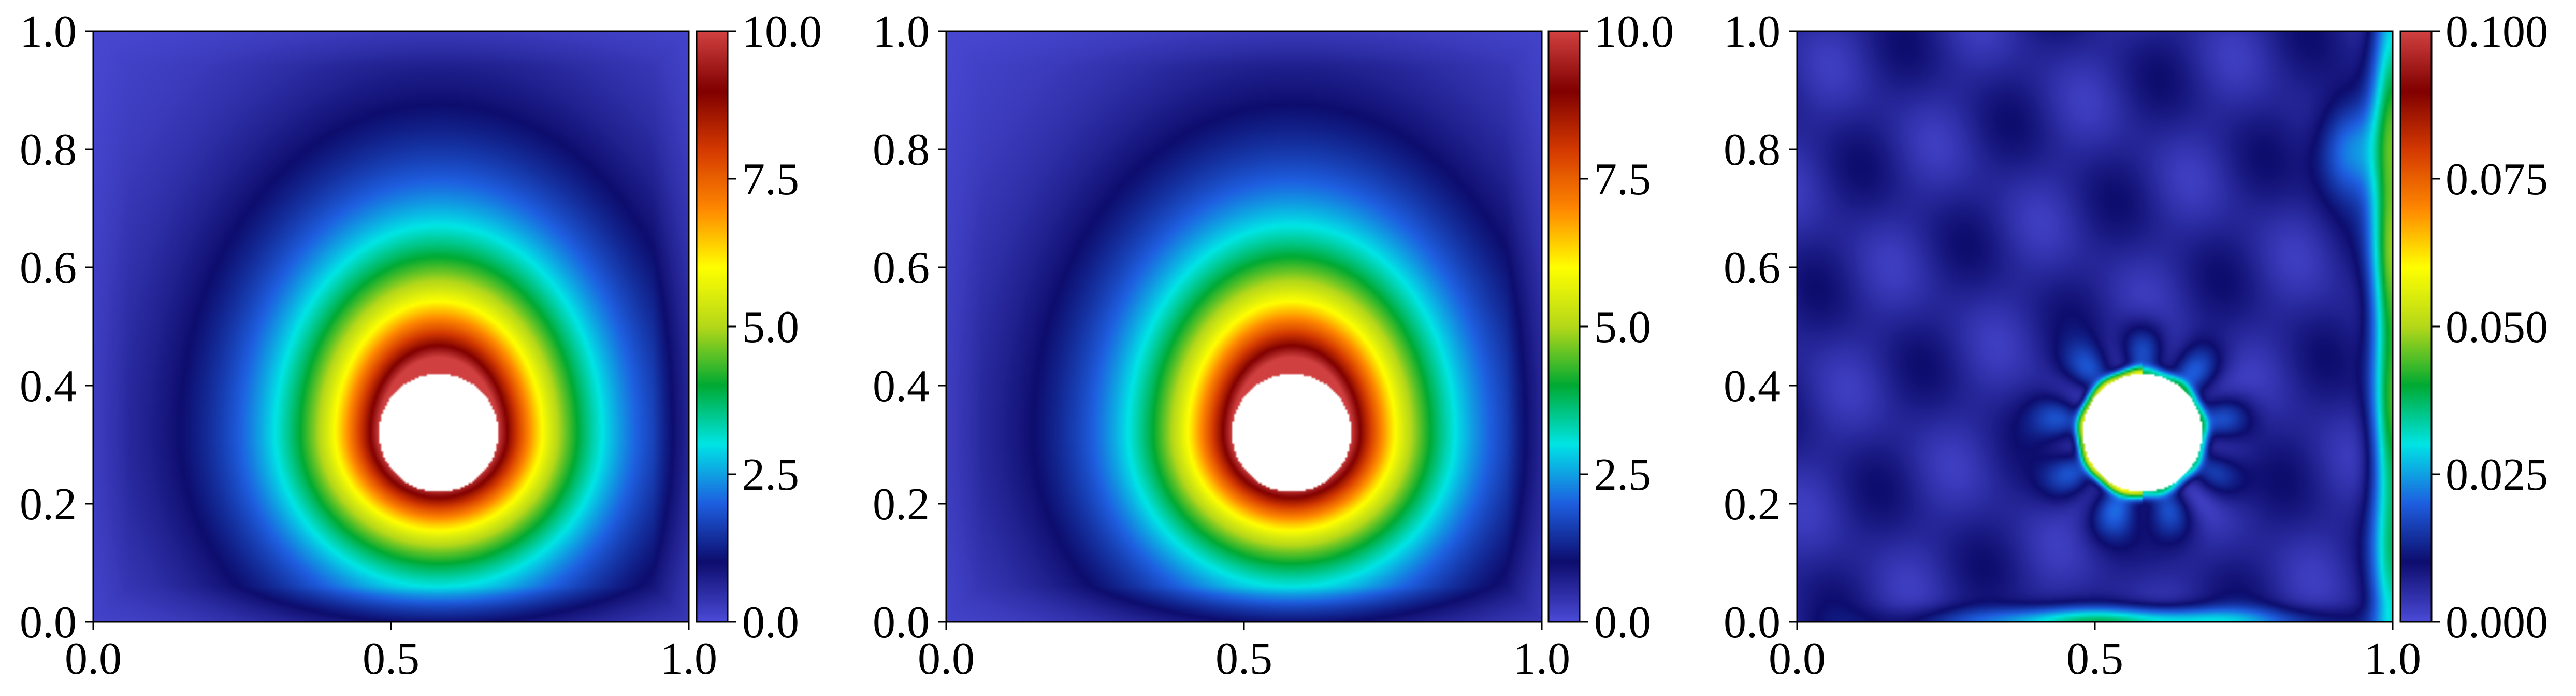 The image size is (2576, 696). What do you see at coordinates (2496, 32) in the screenshot?
I see `cbar-tick-label-3-4: 0.100` at bounding box center [2496, 32].